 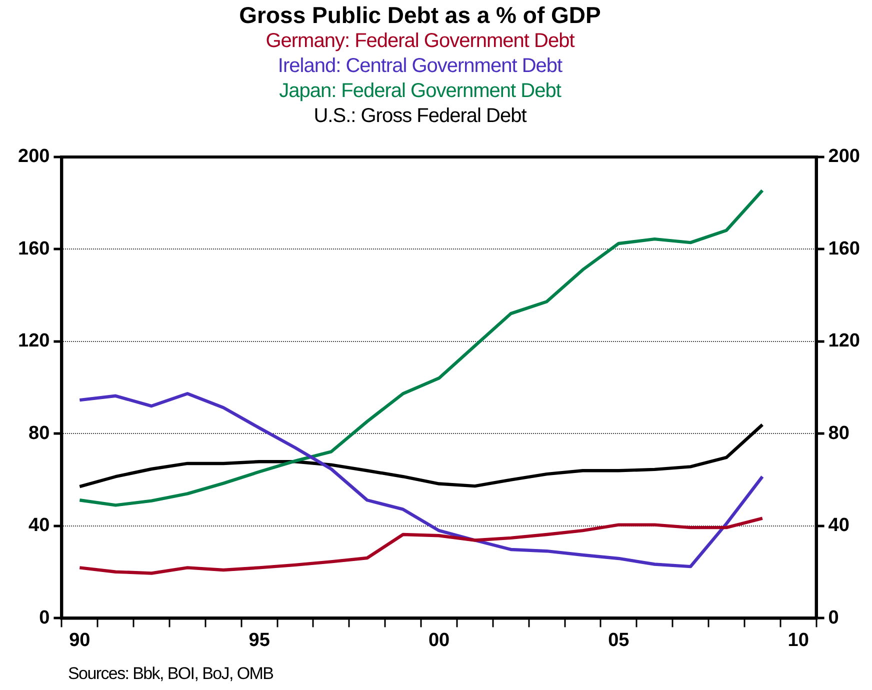 What do you see at coordinates (844, 249) in the screenshot?
I see `y2-tick-label: 160` at bounding box center [844, 249].